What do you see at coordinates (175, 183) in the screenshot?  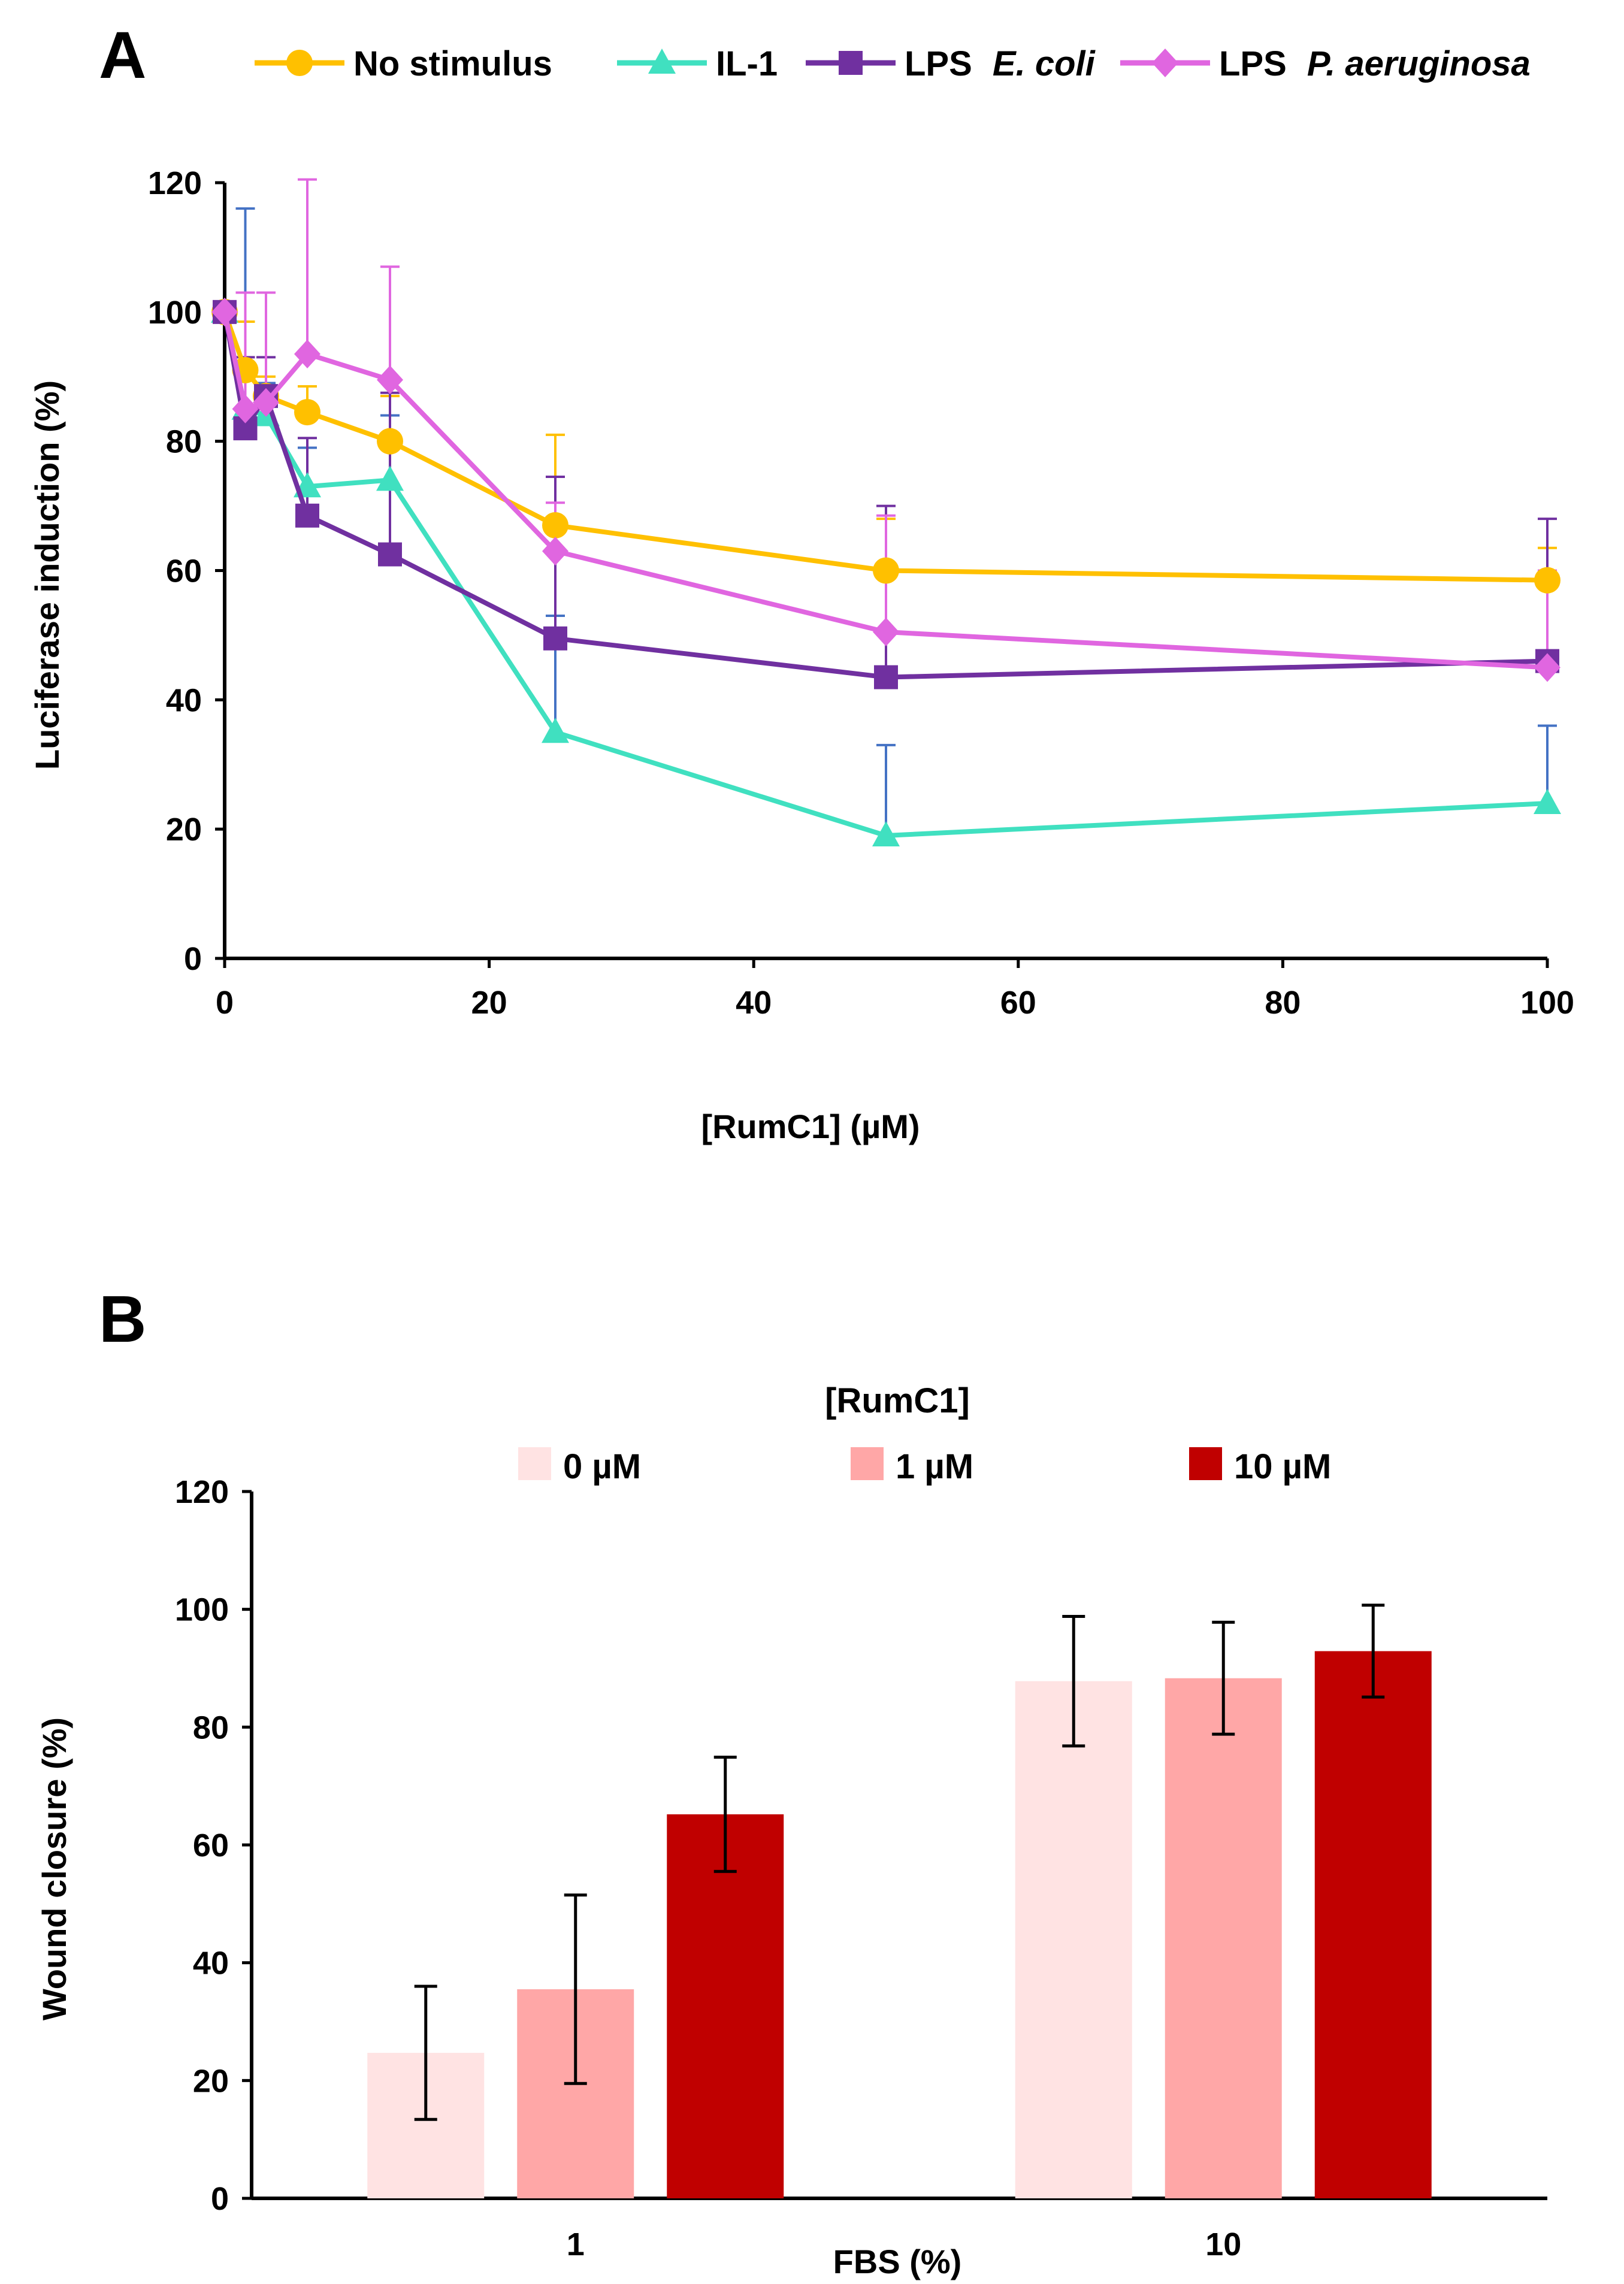 I see `panel-a-y-tick-label: 120` at bounding box center [175, 183].